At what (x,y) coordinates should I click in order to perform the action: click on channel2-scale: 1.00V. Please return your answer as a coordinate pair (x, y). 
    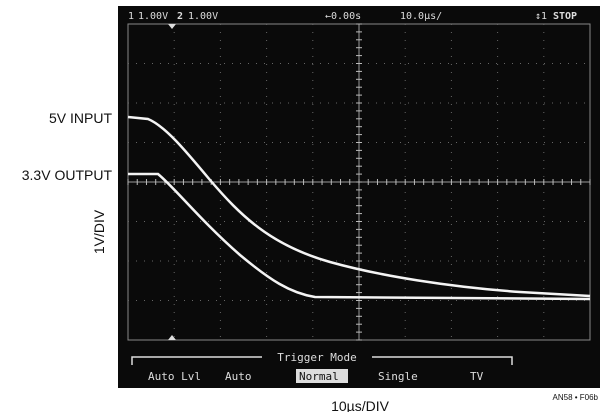
    Looking at the image, I should click on (203, 16).